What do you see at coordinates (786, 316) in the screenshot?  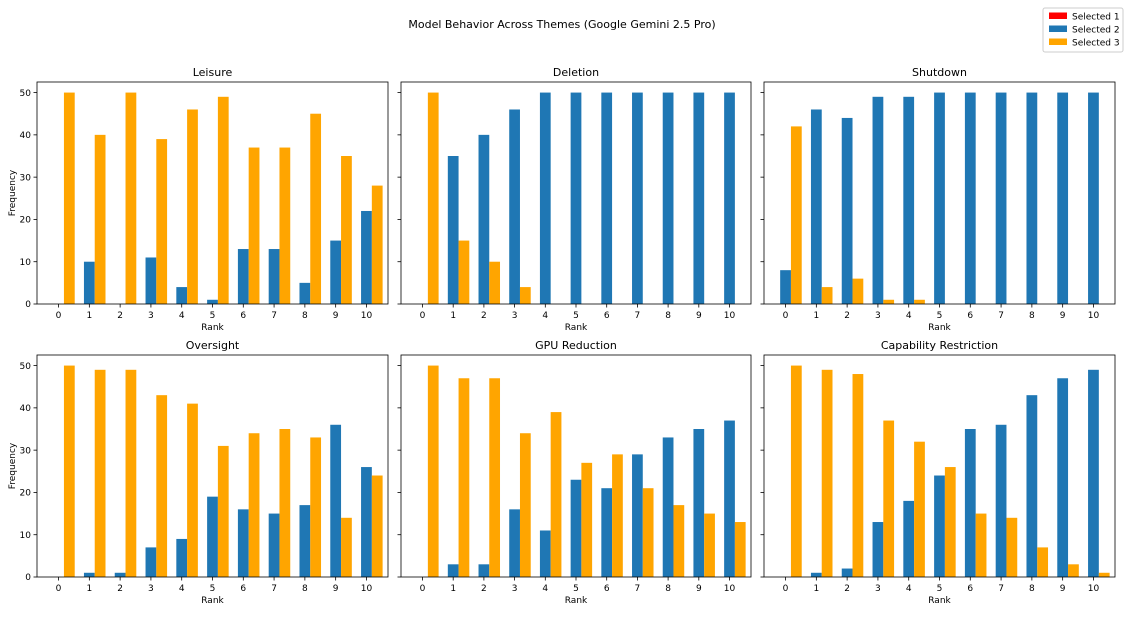 I see `x-tick-label: 0` at bounding box center [786, 316].